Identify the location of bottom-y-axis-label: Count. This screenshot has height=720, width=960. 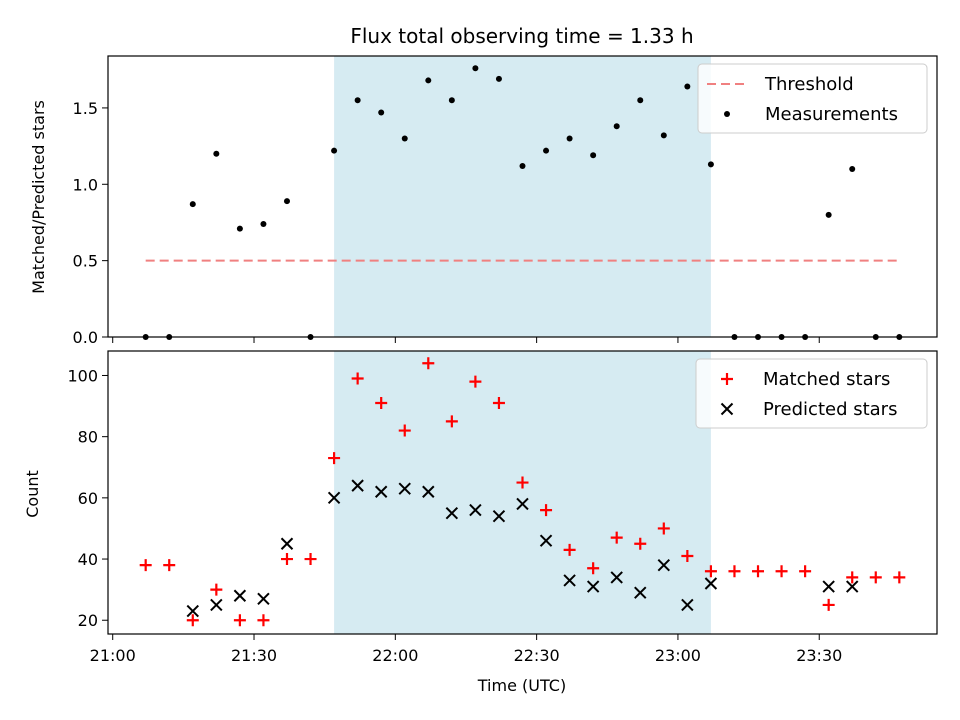
(32, 494).